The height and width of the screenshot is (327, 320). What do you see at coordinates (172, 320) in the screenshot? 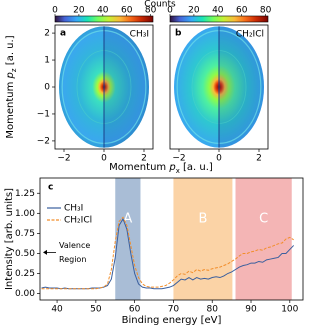
I see `x-axis-label: Binding energy [eV]` at bounding box center [172, 320].